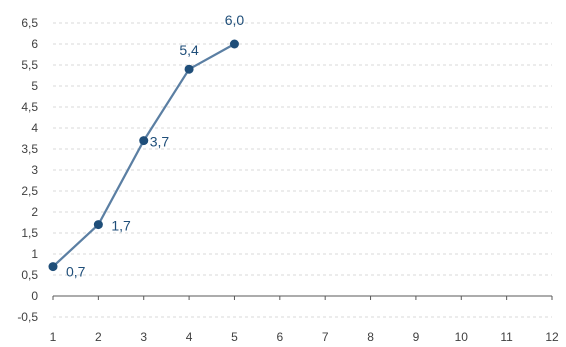  Describe the element at coordinates (98, 337) in the screenshot. I see `x-tick-label: 2` at that location.